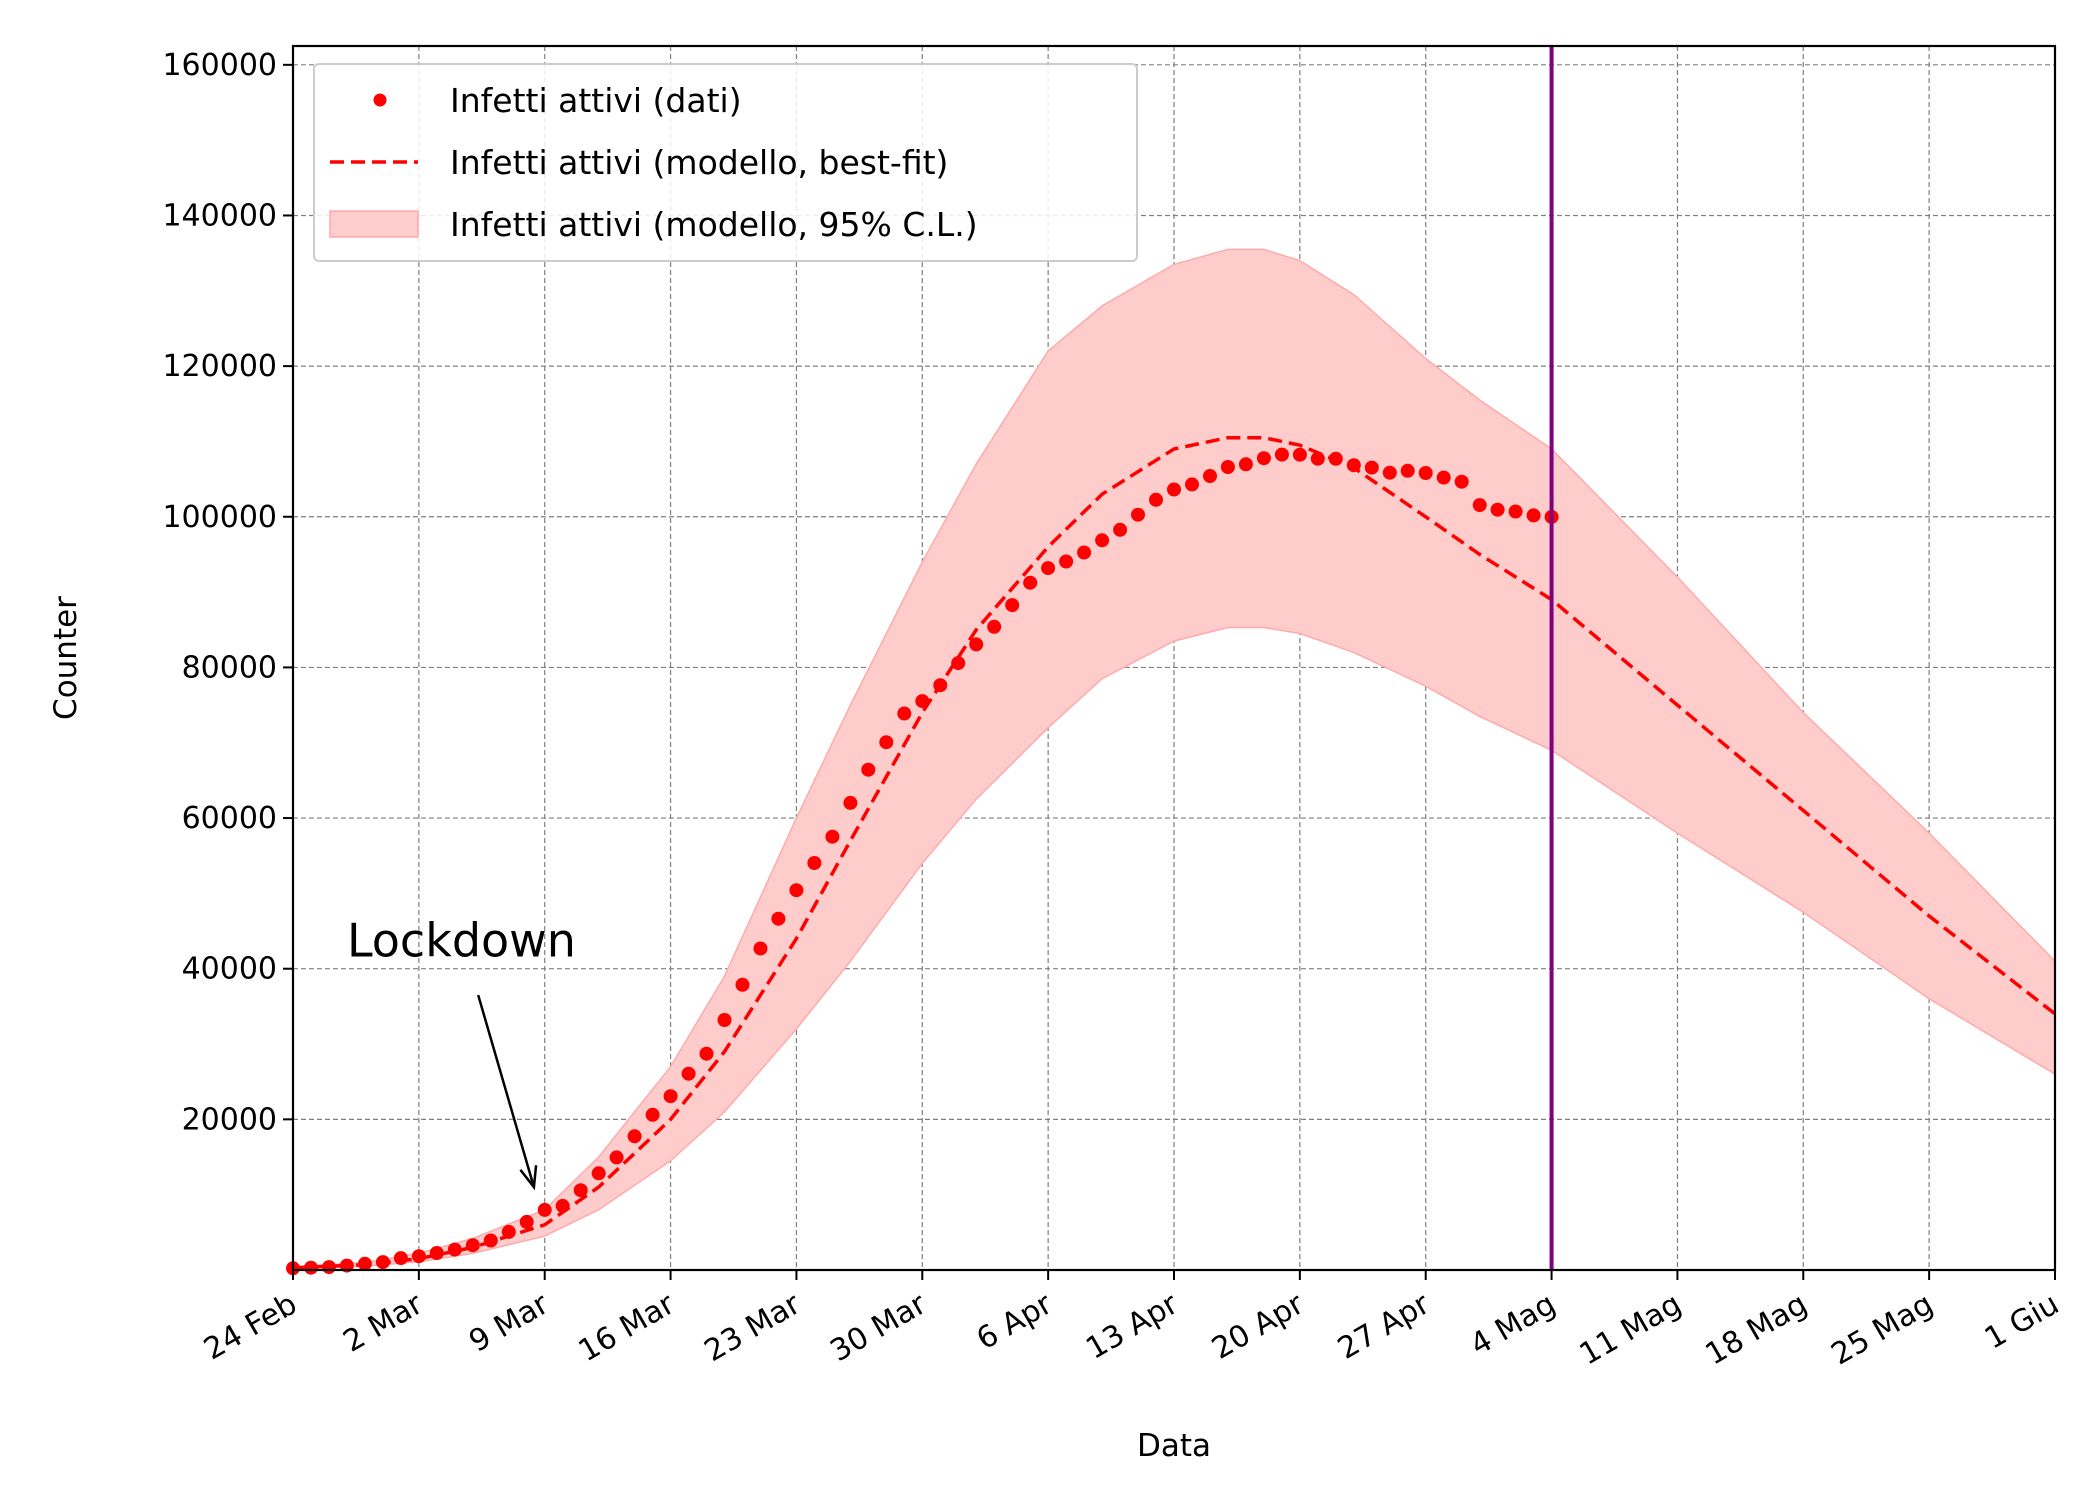 The width and height of the screenshot is (2100, 1500). I want to click on lockdown-annotation: Lockdown, so click(461, 1052).